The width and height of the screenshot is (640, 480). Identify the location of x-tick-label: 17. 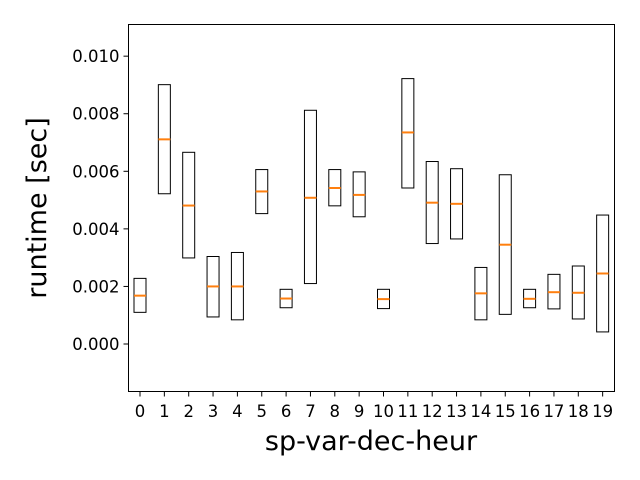
(553, 411).